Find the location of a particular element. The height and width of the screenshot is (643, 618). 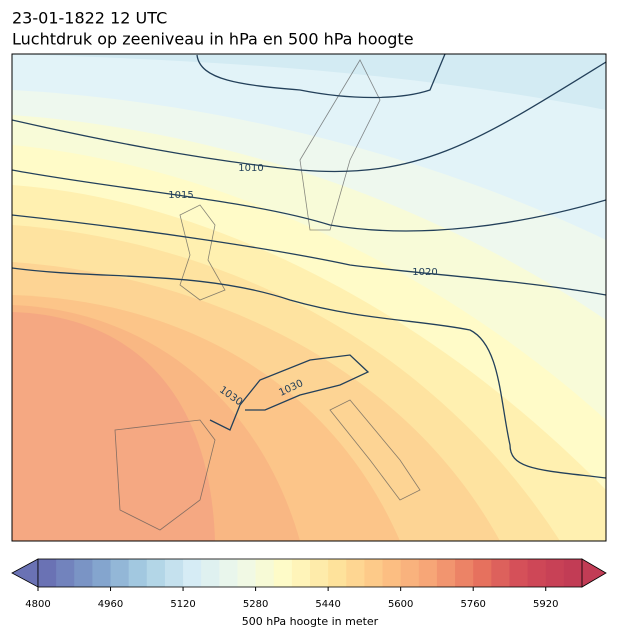

colorbar-tick-label: 5440 is located at coordinates (327, 604).